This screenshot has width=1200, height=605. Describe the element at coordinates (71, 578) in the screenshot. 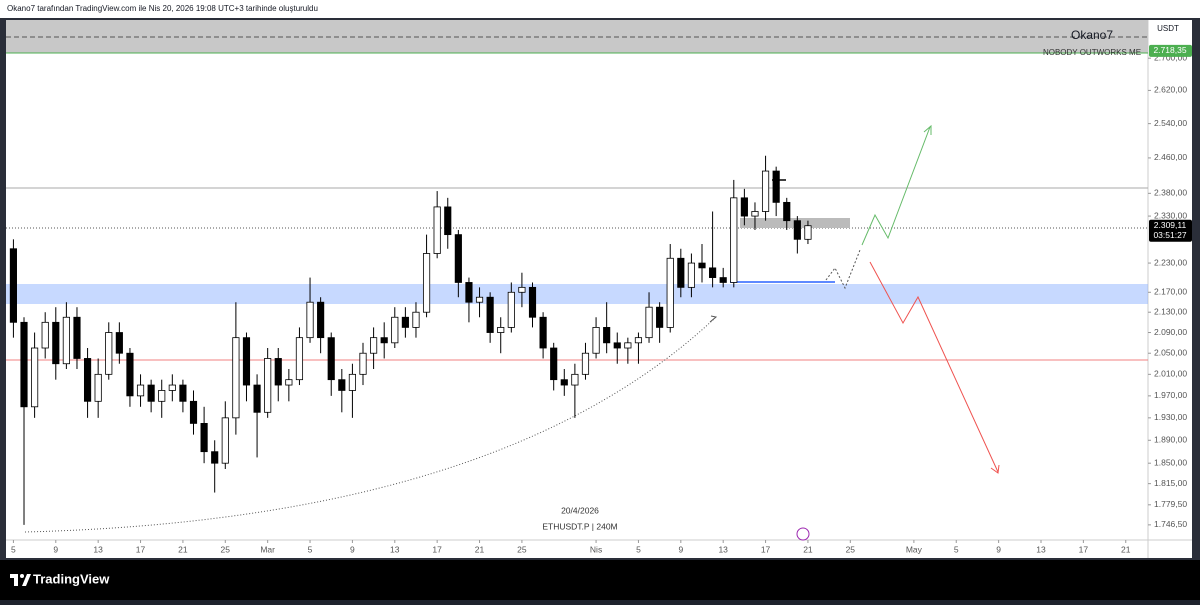

I see `brand: TradingView` at that location.